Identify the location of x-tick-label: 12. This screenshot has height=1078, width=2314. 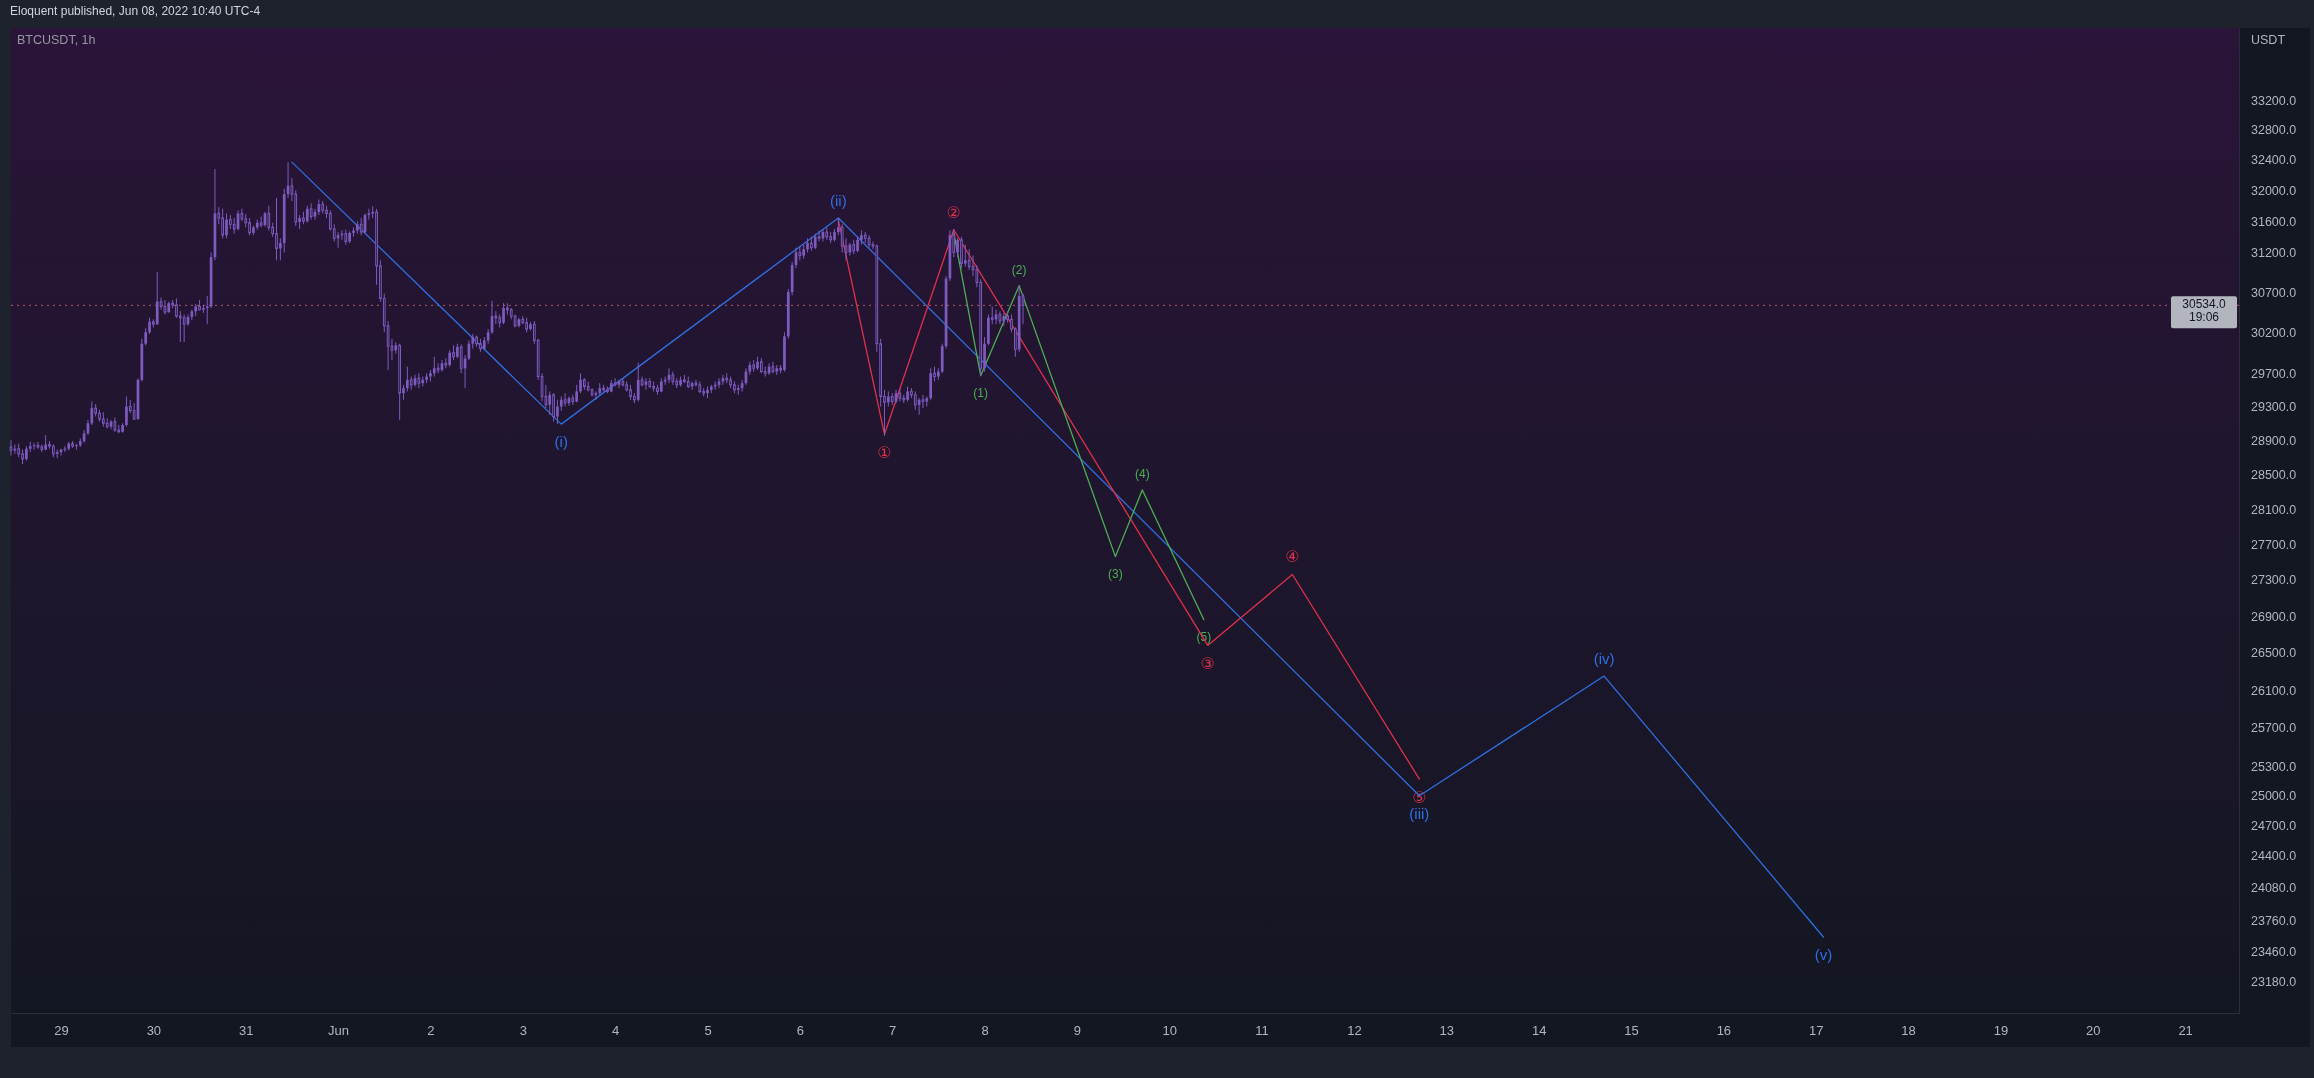
(1354, 1031).